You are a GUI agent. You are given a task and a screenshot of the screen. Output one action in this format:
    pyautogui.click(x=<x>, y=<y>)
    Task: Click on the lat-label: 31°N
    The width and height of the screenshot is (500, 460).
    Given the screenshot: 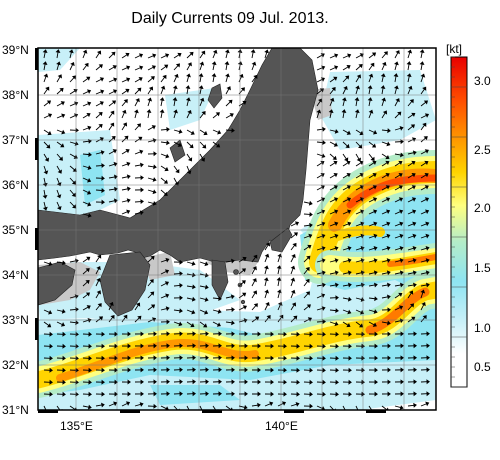 What is the action you would take?
    pyautogui.click(x=15, y=410)
    